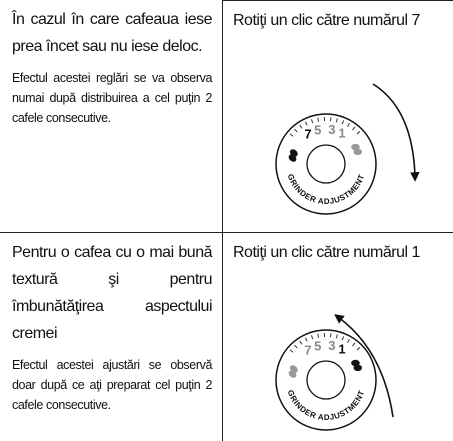 This screenshot has height=441, width=453. I want to click on action: Rotiţi un clic către numărul 1, so click(326, 252).